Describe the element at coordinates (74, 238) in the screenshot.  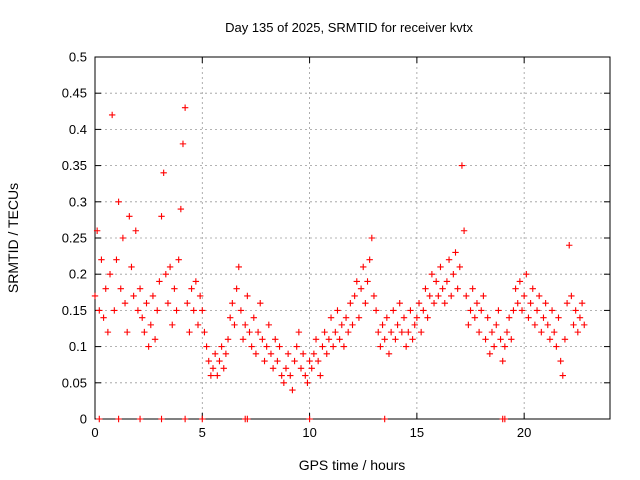
I see `y-tick-label: 0.25` at that location.